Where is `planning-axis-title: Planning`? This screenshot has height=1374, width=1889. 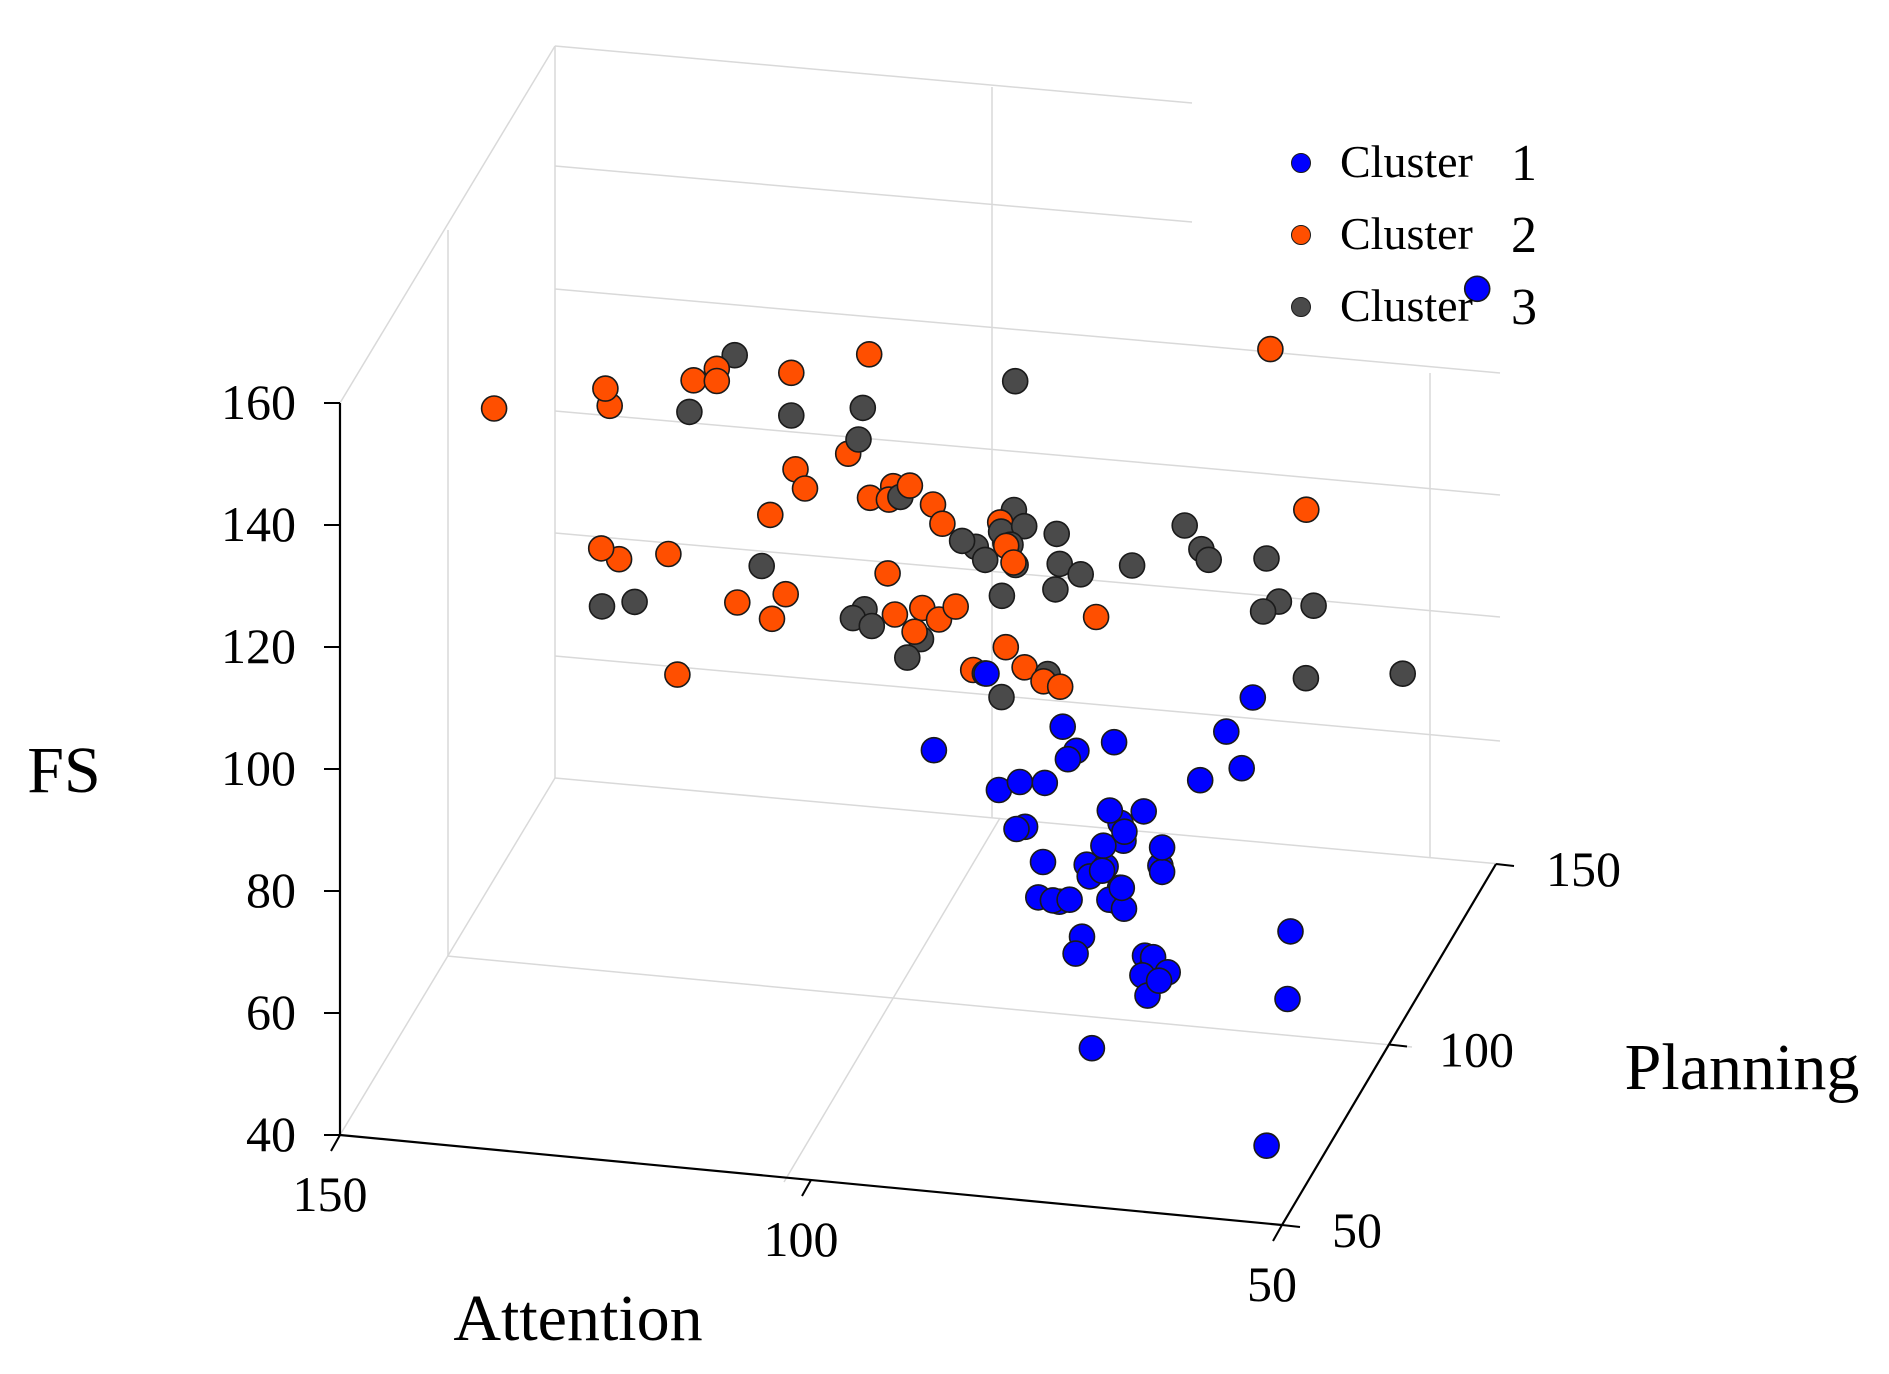 planning-axis-title: Planning is located at coordinates (1742, 1067).